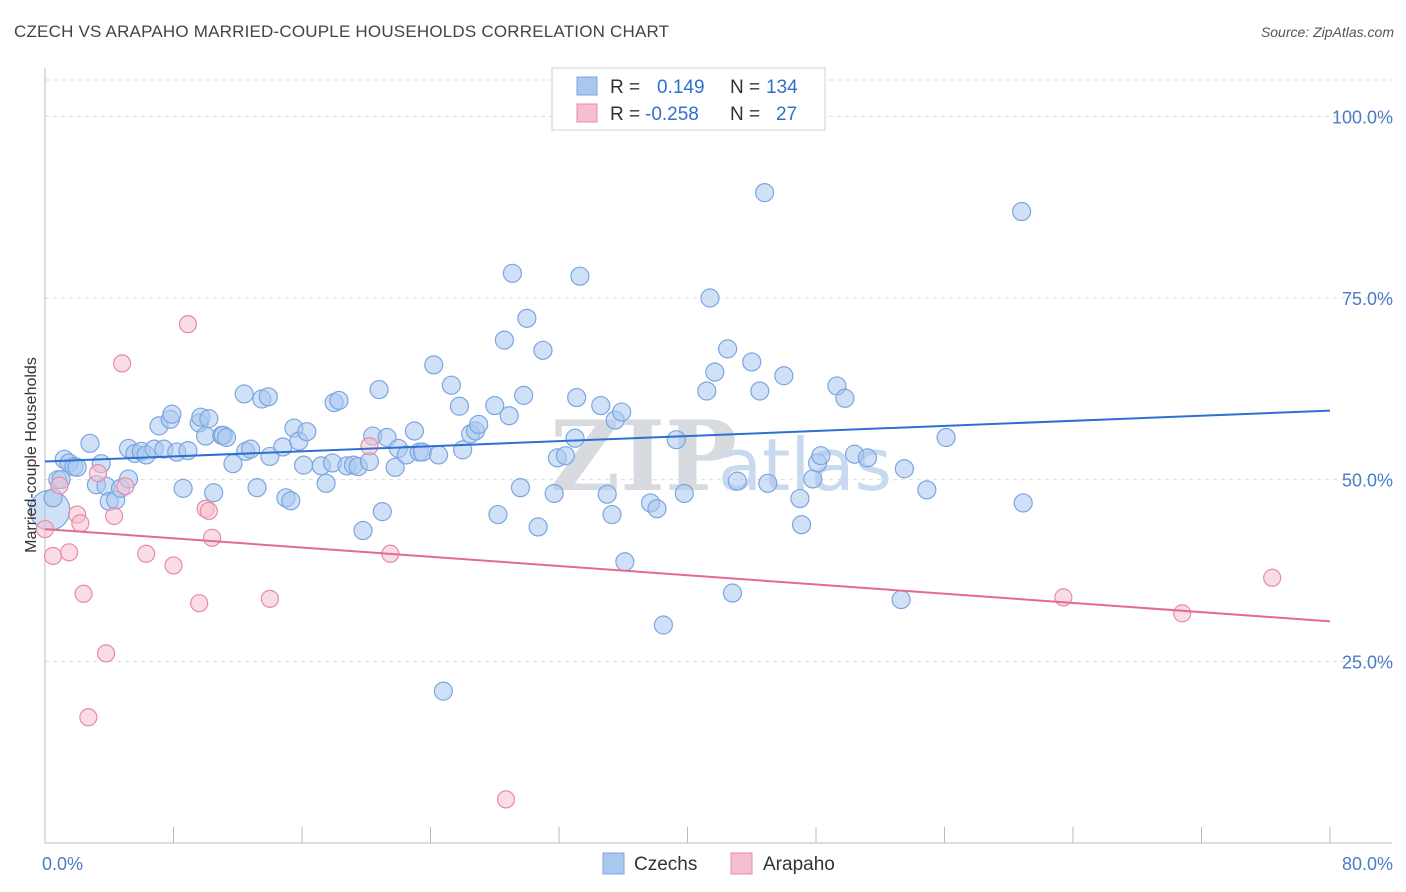 The image size is (1406, 892). Describe the element at coordinates (1367, 299) in the screenshot. I see `y-tick-label: 75.0%` at that location.